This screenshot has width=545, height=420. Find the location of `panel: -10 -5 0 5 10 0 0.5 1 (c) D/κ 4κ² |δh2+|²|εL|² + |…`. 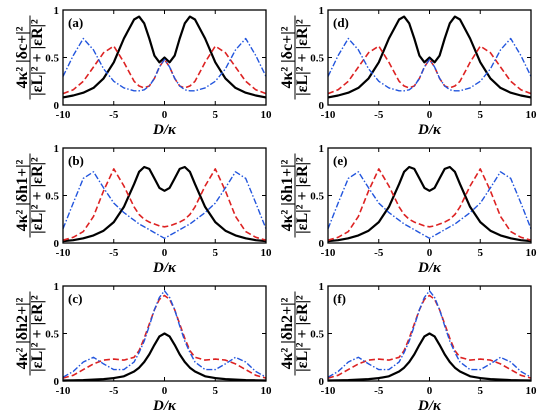

panel: -10 -5 0 5 10 0 0.5 1 (c) D/κ 4κ² |δh2+|²|εL|² + |… is located at coordinates (143, 347).